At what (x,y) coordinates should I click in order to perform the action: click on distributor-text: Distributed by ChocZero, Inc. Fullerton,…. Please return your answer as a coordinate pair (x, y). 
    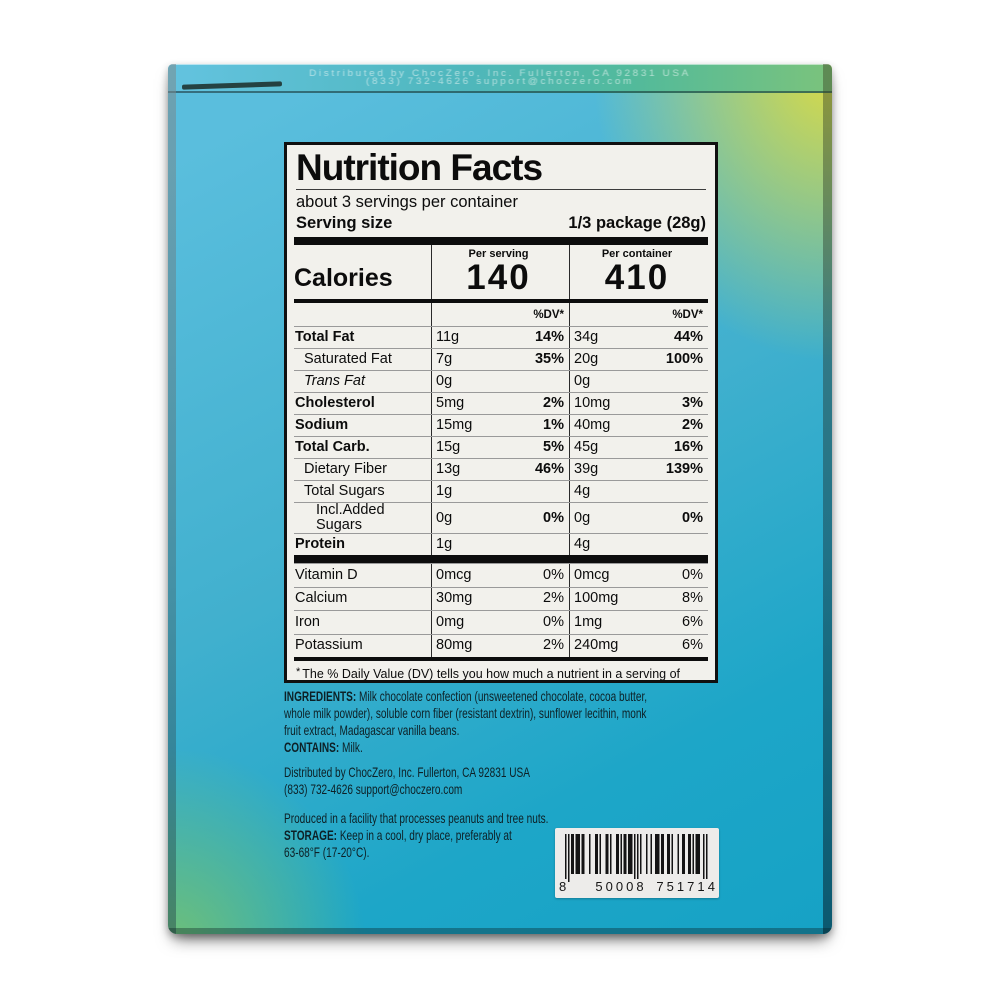
    Looking at the image, I should click on (407, 781).